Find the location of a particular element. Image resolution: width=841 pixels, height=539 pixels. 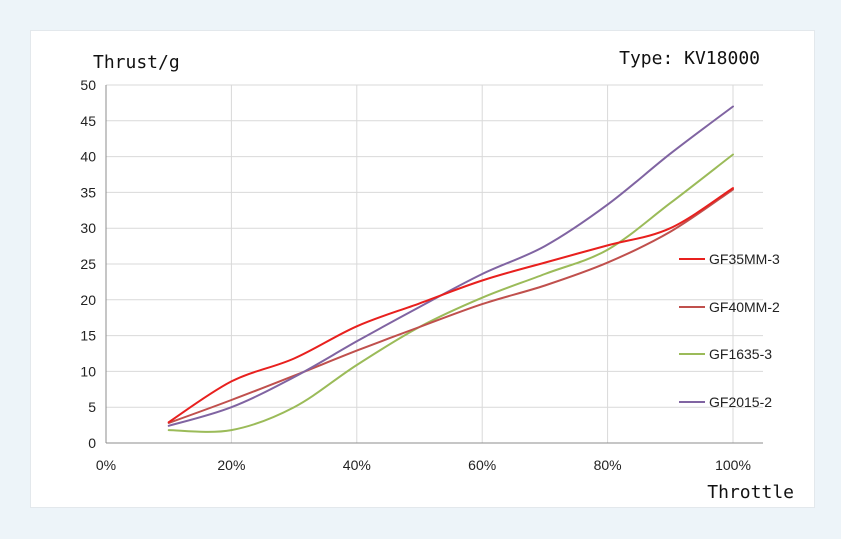

chart-title: Type: KV18000 is located at coordinates (689, 58).